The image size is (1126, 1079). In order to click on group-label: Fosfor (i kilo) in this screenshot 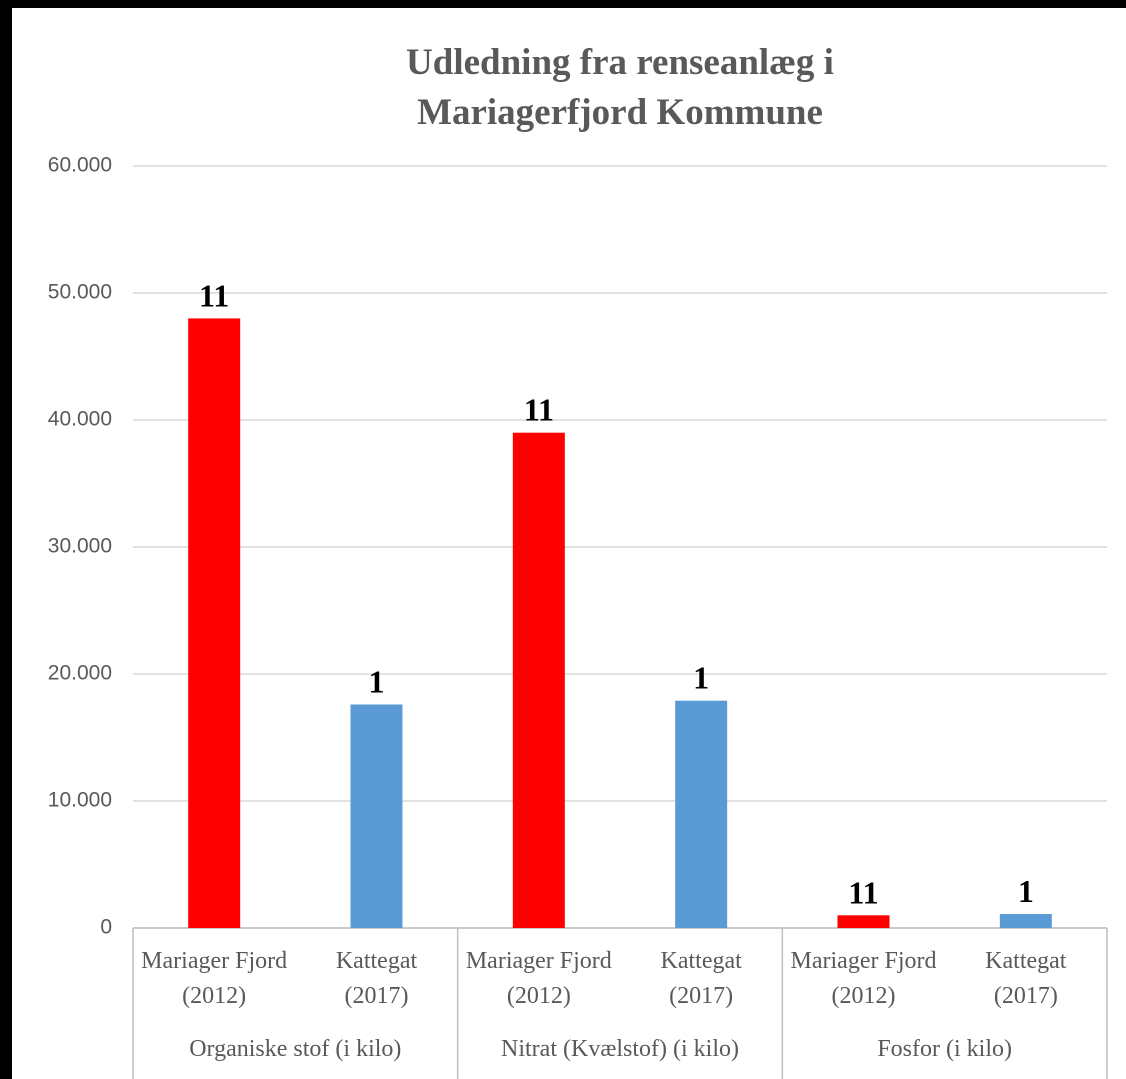, I will do `click(944, 1049)`.